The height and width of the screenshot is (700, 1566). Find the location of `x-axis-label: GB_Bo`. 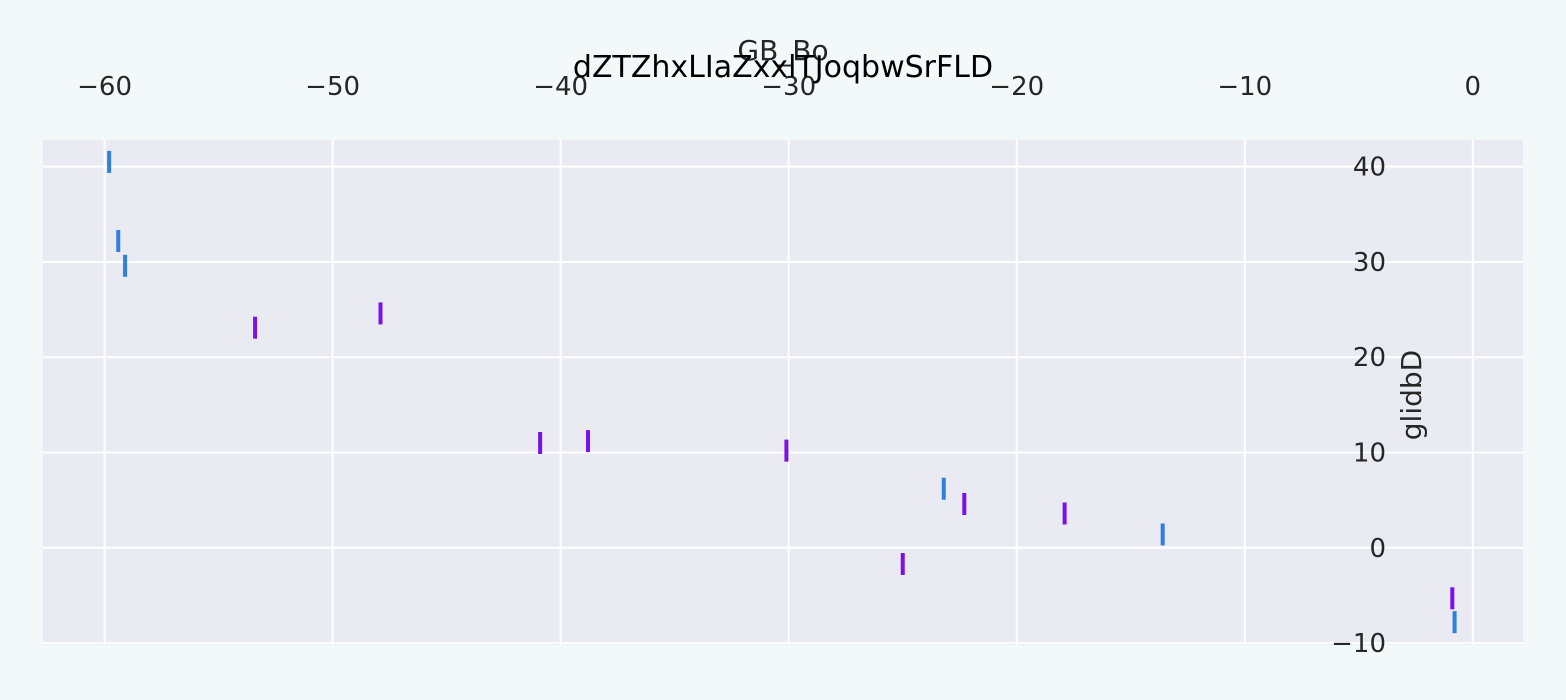

x-axis-label: GB_Bo is located at coordinates (782, 50).